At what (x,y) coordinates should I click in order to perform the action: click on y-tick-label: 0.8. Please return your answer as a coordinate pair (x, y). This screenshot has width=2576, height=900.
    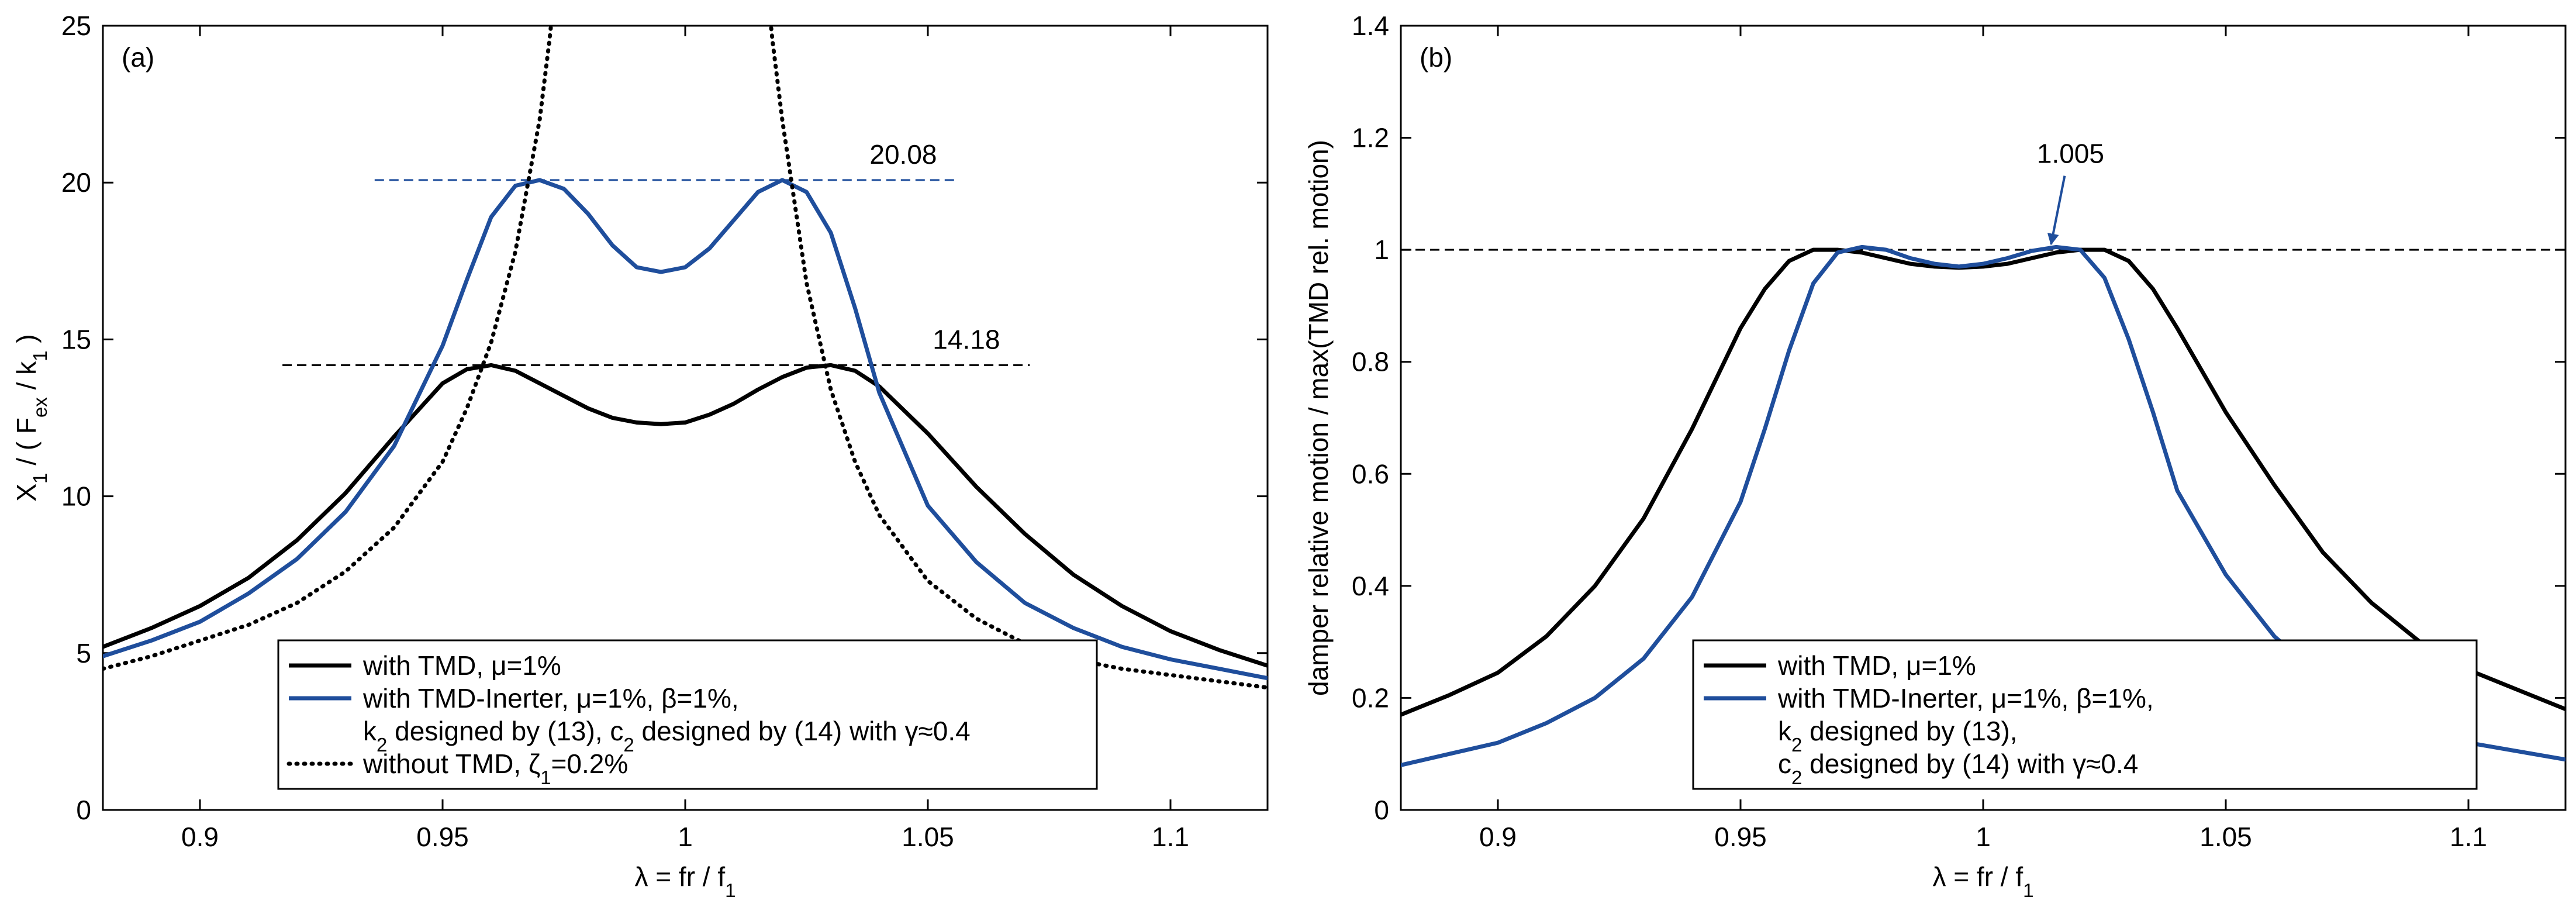
    Looking at the image, I should click on (1371, 362).